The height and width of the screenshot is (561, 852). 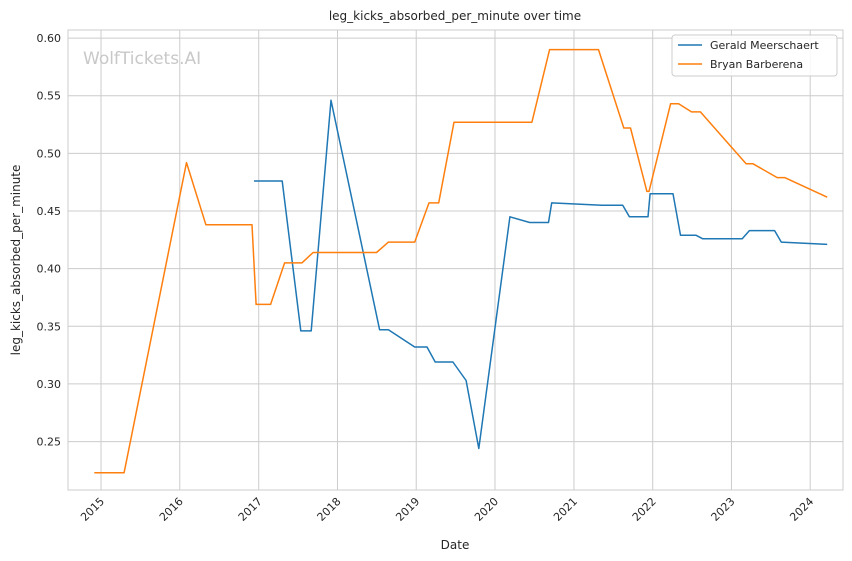 What do you see at coordinates (455, 16) in the screenshot?
I see `chart-title: leg_kicks_absorbed_per_minute over time` at bounding box center [455, 16].